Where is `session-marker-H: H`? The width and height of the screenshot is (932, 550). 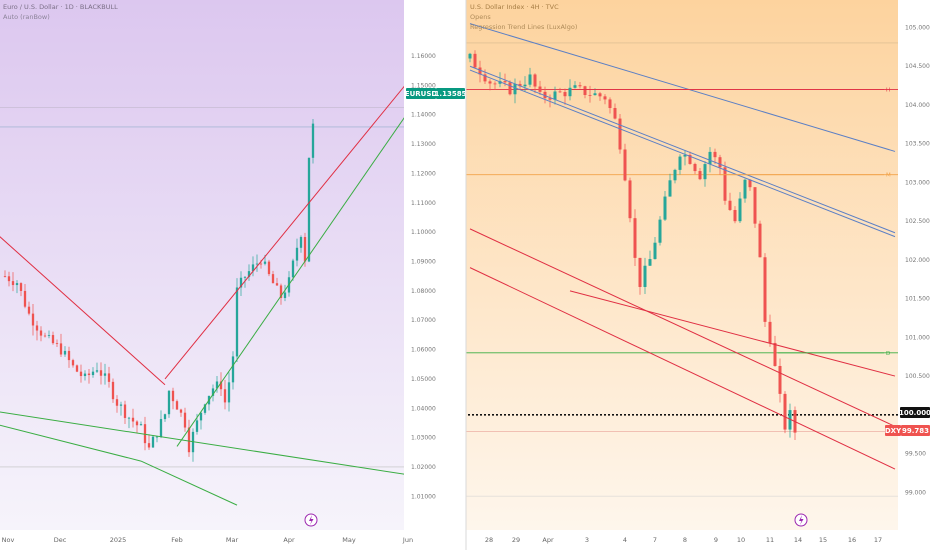 session-marker-H: H is located at coordinates (888, 90).